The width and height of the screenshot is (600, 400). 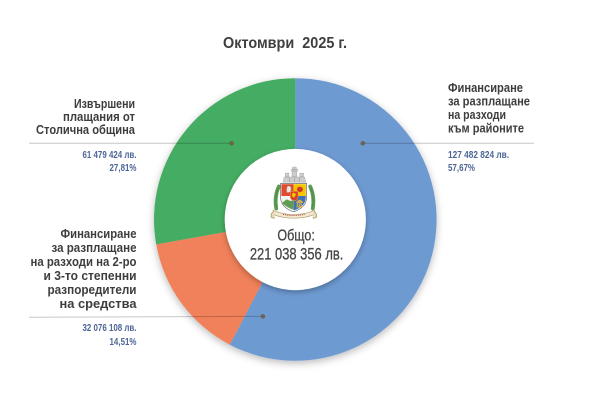 What do you see at coordinates (296, 236) in the screenshot?
I see `svg-text: Общо:` at bounding box center [296, 236].